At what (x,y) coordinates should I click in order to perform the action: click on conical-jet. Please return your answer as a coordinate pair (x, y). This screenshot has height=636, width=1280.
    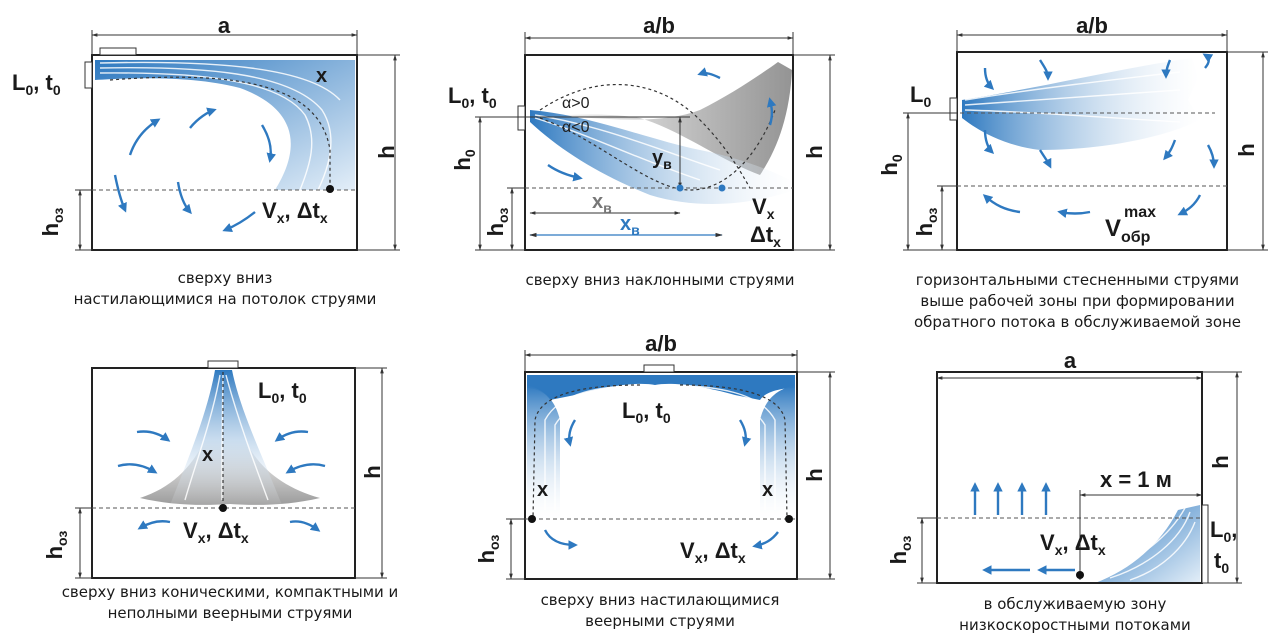
    Looking at the image, I should click on (226, 437).